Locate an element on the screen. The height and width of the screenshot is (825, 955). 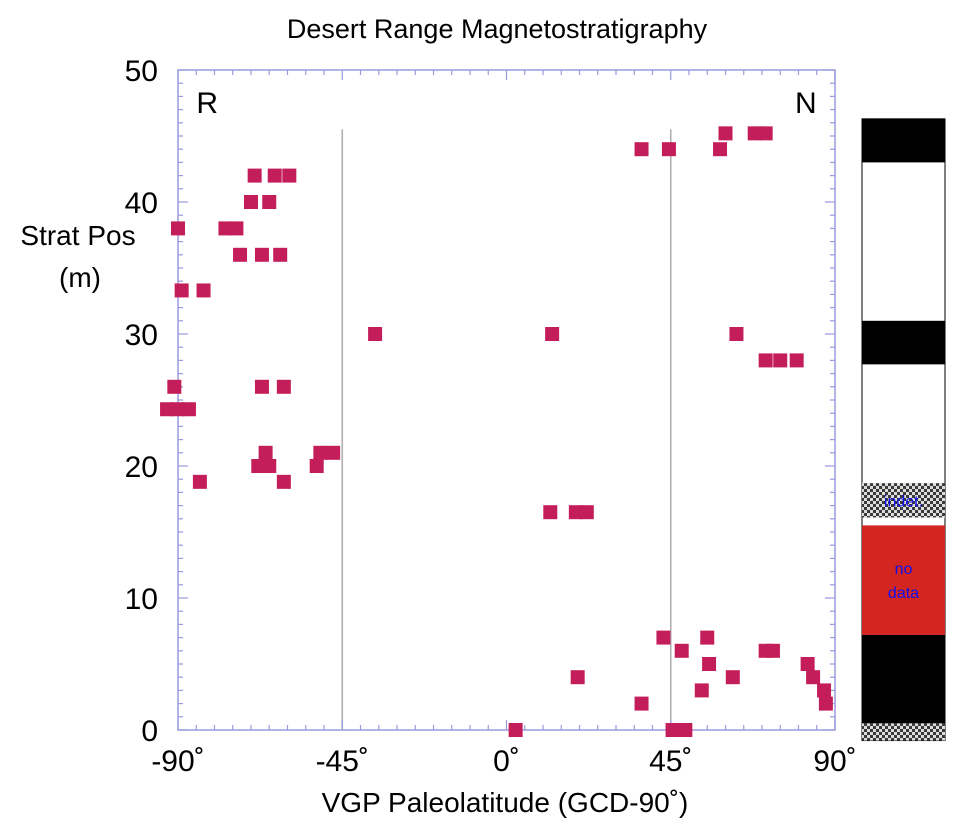
y-axis-label-line1: Strat Pos is located at coordinates (77, 235).